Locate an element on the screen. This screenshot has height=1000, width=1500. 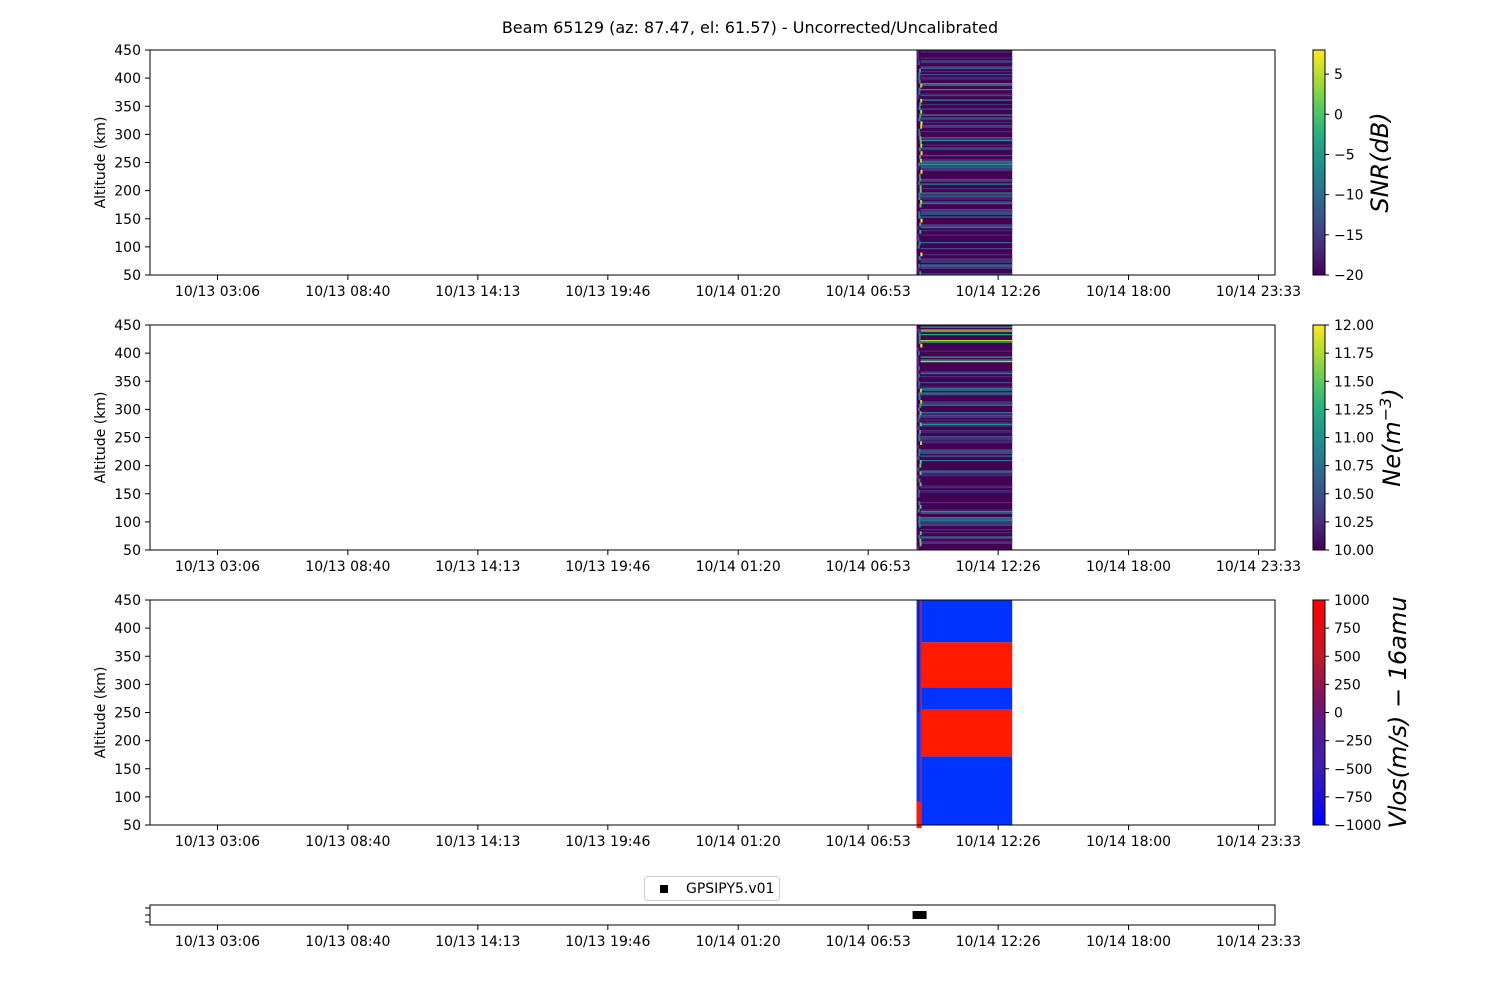
receiver-xtick-label: 10/14 12:26 is located at coordinates (998, 942).